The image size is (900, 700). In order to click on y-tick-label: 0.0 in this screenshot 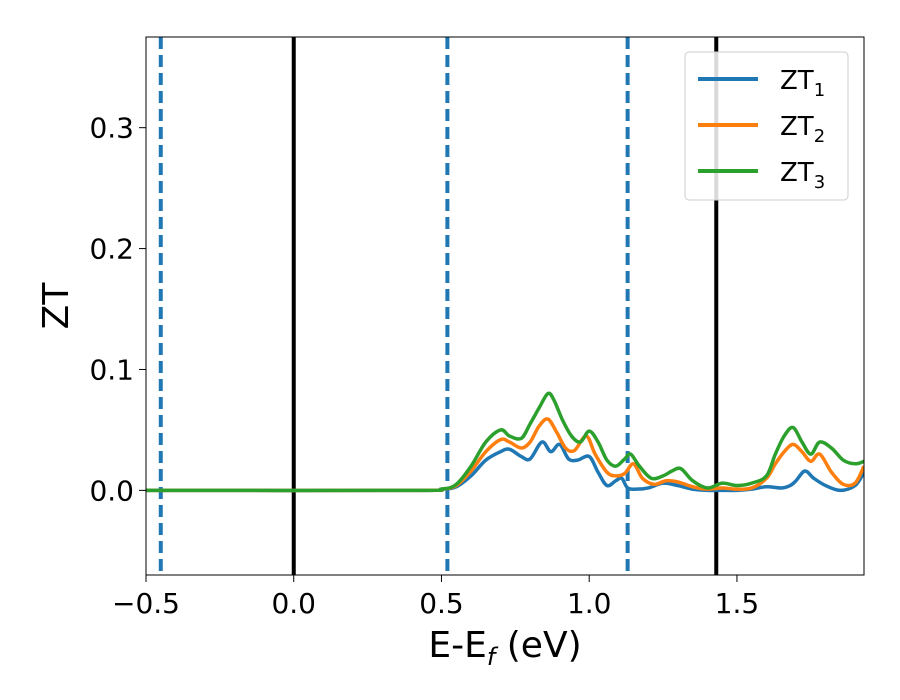, I will do `click(111, 490)`.